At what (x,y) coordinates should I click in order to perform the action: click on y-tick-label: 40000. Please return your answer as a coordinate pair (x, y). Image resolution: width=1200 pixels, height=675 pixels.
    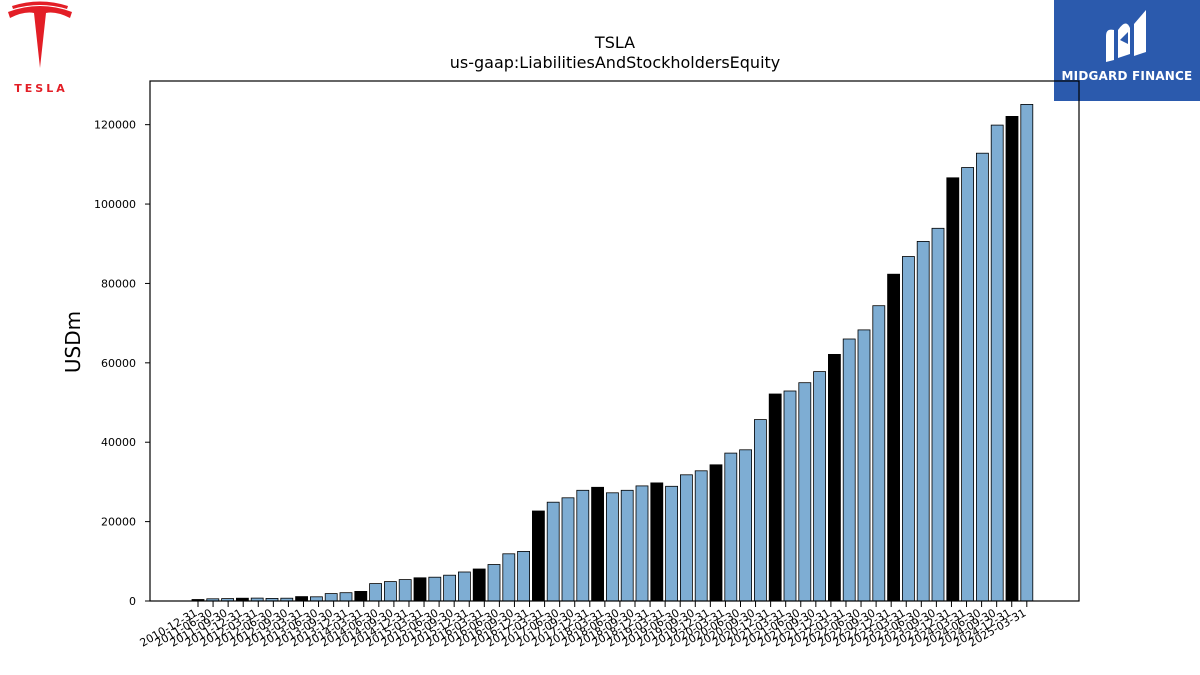
    Looking at the image, I should click on (118, 442).